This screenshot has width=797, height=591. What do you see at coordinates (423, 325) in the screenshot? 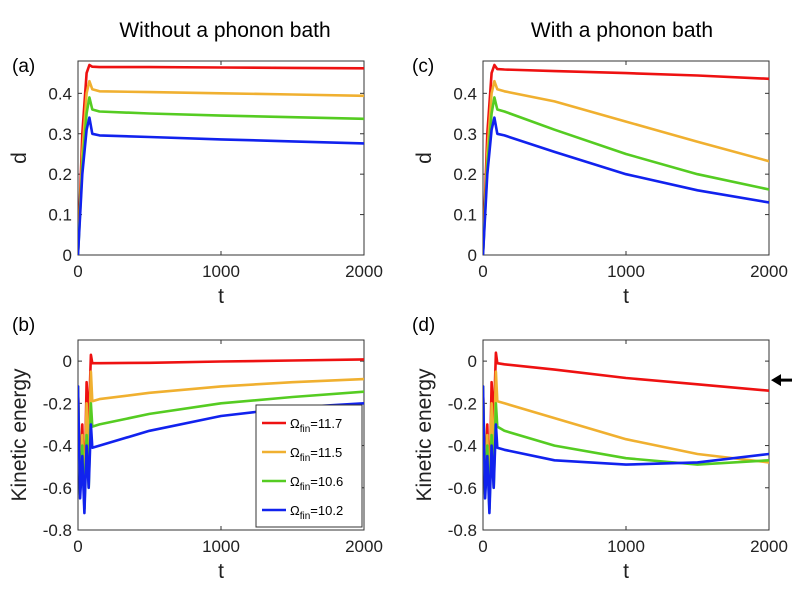
I see `panel-label: (d)` at bounding box center [423, 325].